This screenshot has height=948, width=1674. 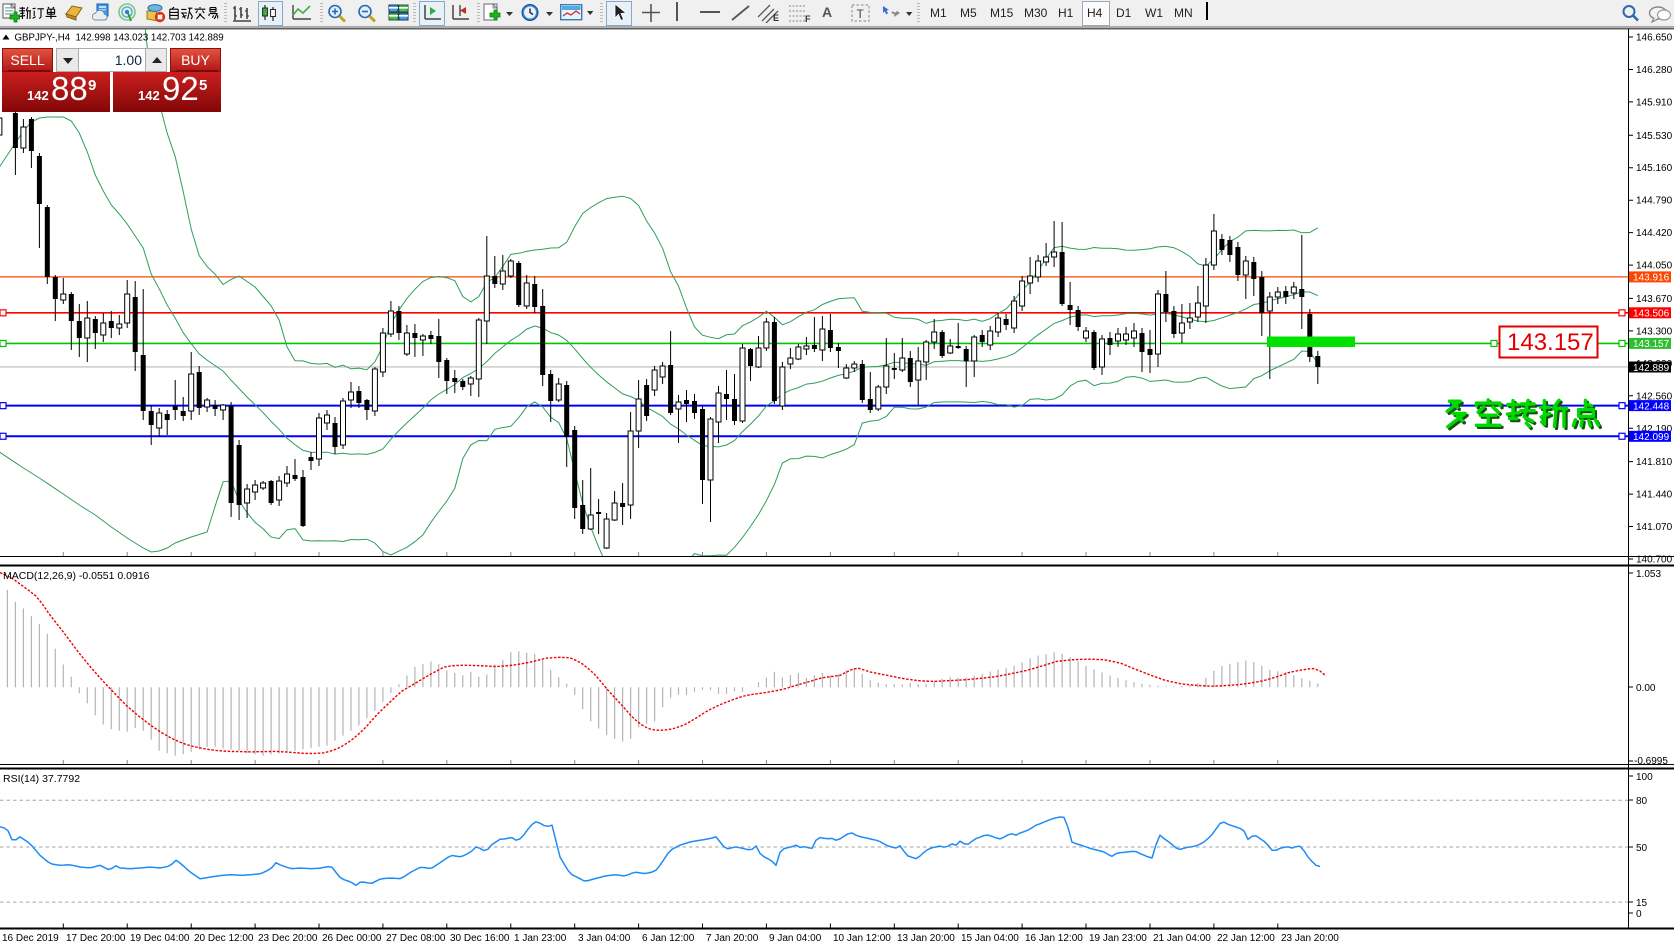 What do you see at coordinates (1654, 102) in the screenshot?
I see `svg-text: 145.910` at bounding box center [1654, 102].